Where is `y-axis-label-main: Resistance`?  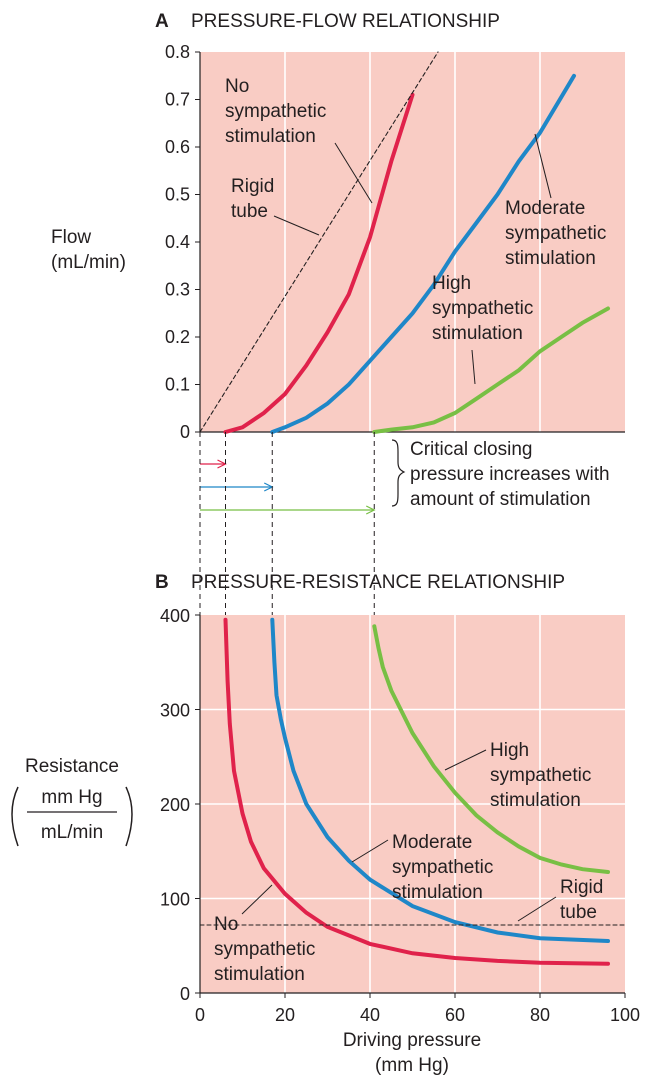
y-axis-label-main: Resistance is located at coordinates (72, 766).